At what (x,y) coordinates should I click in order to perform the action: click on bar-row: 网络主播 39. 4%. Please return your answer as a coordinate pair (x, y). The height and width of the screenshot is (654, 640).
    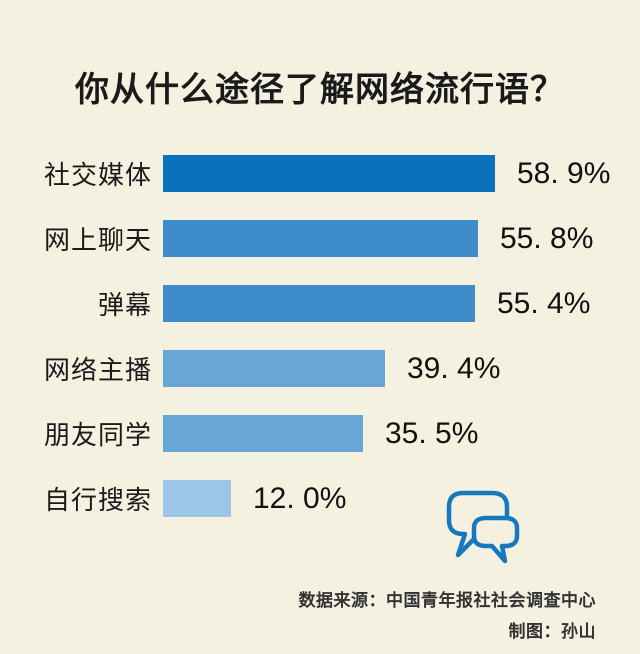
    Looking at the image, I should click on (320, 368).